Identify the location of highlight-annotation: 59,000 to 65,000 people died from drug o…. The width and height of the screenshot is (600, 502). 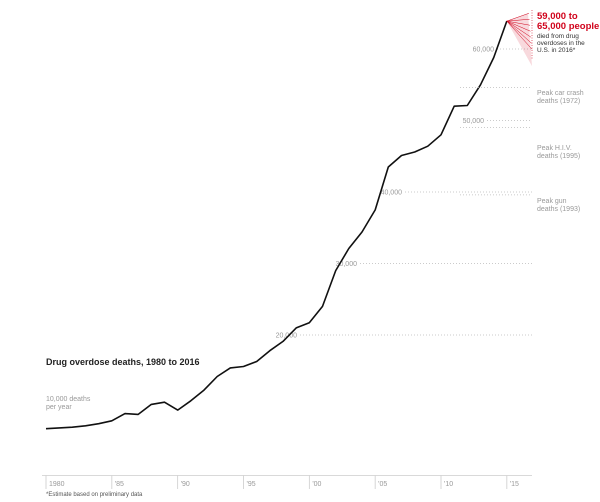
(568, 32).